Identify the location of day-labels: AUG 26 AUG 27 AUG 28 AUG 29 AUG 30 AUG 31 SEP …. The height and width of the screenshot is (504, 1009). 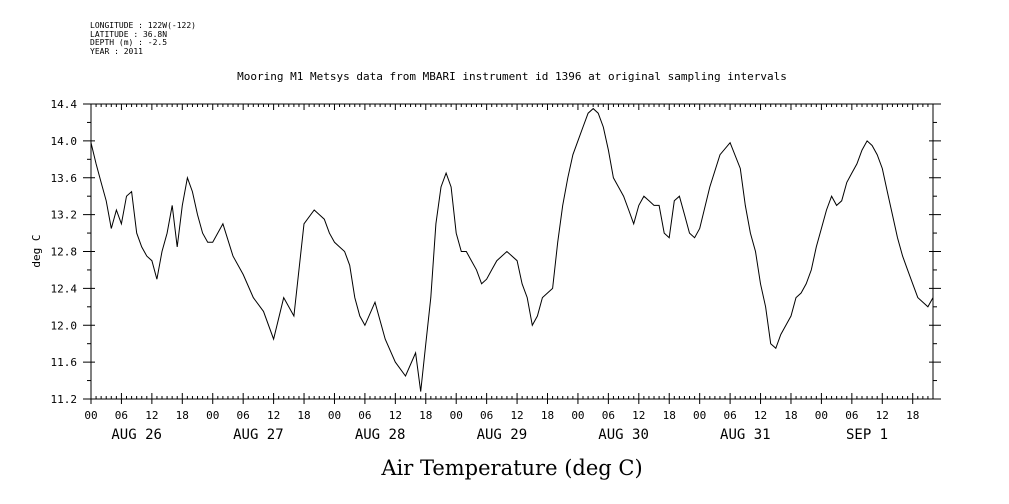
(499, 435).